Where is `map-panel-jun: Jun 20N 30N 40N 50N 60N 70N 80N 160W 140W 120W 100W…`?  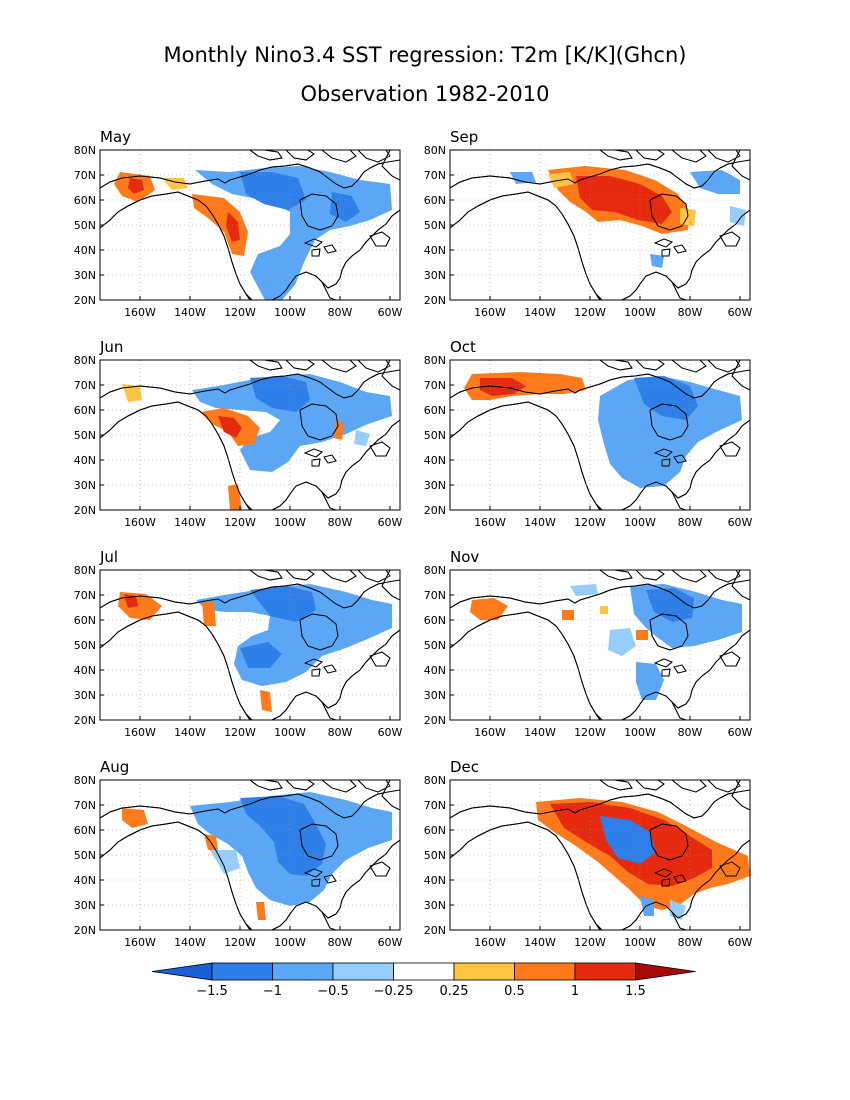
map-panel-jun: Jun 20N 30N 40N 50N 60N 70N 80N 160W 140W 120W 100W… is located at coordinates (238, 433).